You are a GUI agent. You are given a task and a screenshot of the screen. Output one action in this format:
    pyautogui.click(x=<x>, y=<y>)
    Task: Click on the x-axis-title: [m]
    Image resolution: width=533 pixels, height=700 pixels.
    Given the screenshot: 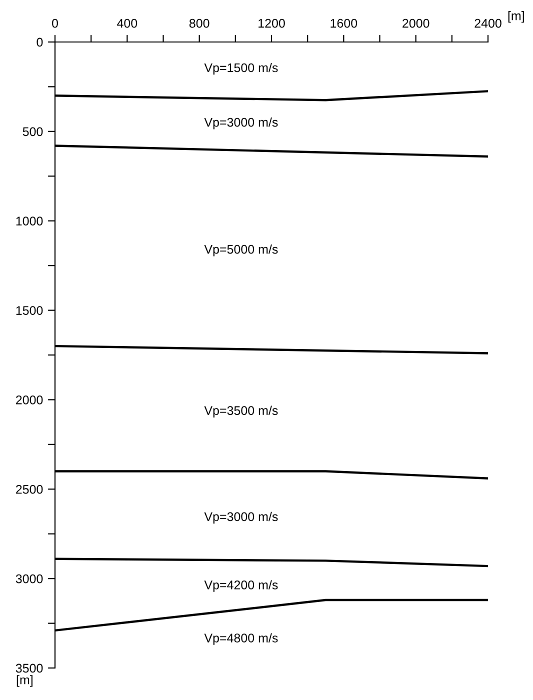 What is the action you would take?
    pyautogui.click(x=516, y=17)
    